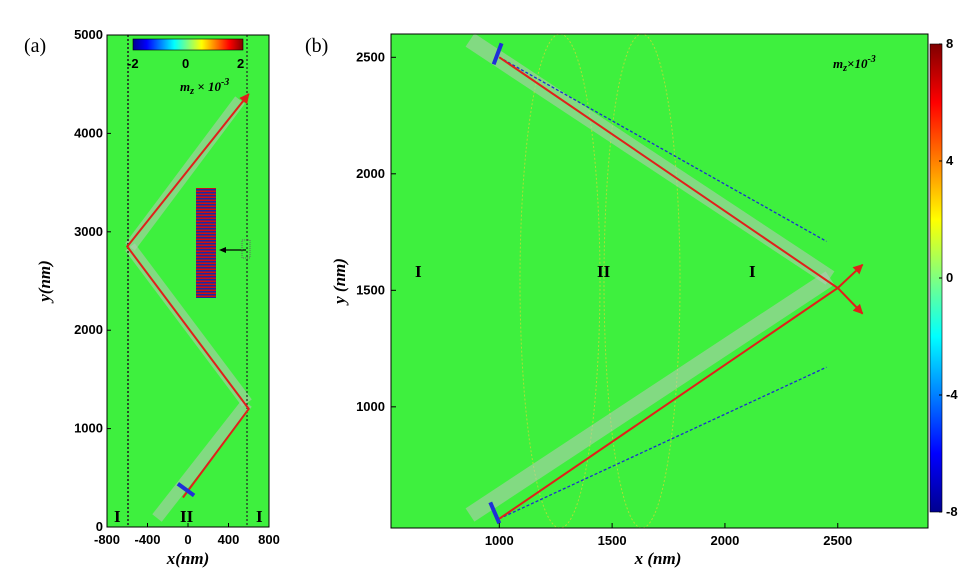 The image size is (970, 583). What do you see at coordinates (117, 516) in the screenshot?
I see `panel-a-region-1: I` at bounding box center [117, 516].